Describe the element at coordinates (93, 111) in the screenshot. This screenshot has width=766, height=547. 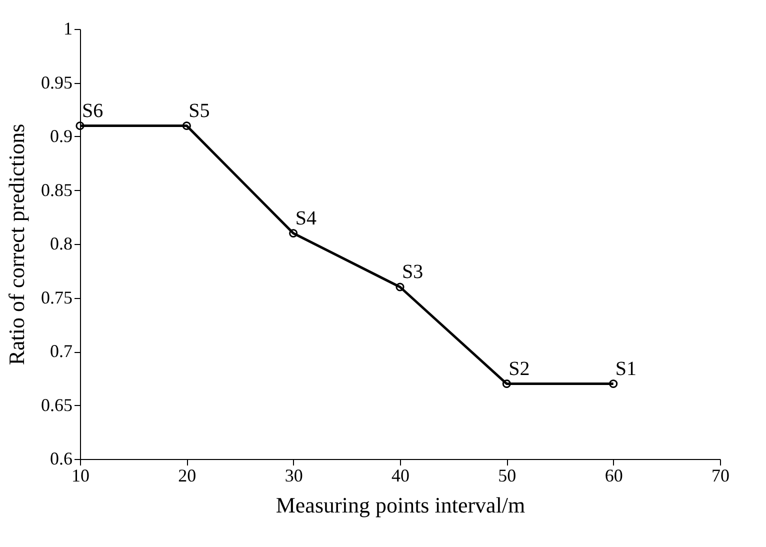
I see `annotation: S6` at that location.